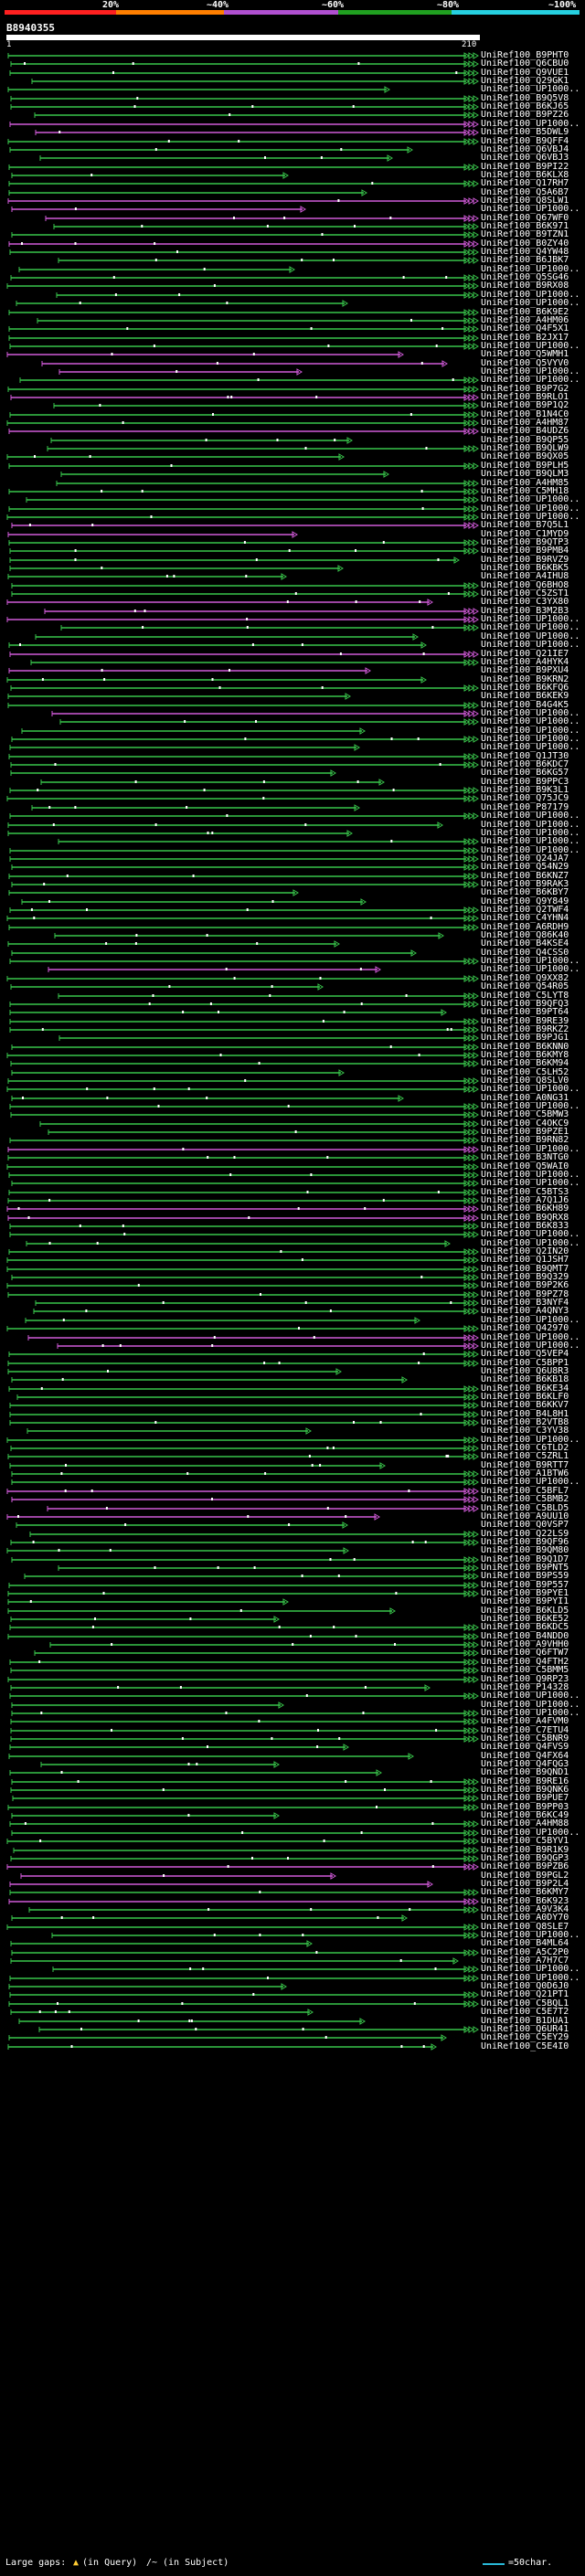 Image resolution: width=585 pixels, height=2576 pixels. I want to click on hit-label: UniRef100_Q6CBU0, so click(525, 63).